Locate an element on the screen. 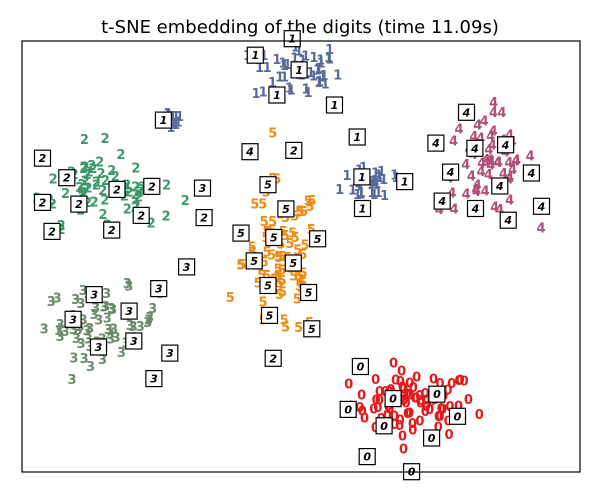 The width and height of the screenshot is (614, 490). thumbnail-label: 4 is located at coordinates (505, 145).